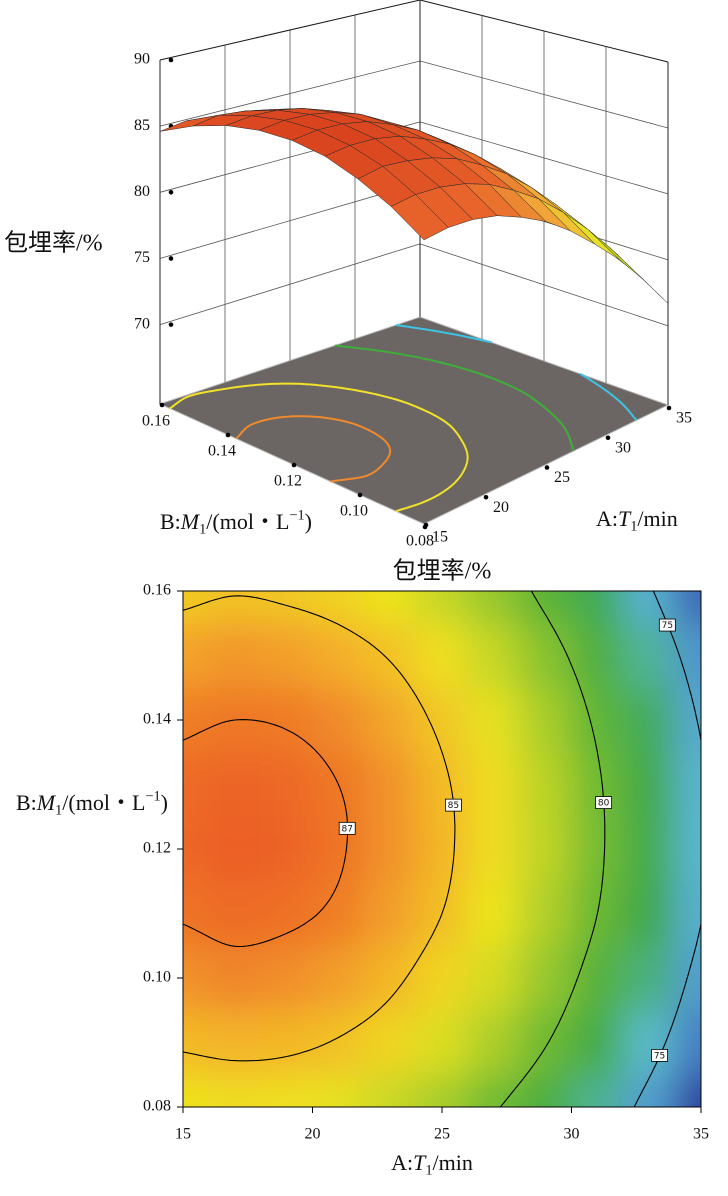  I want to click on x-tick-label: 25, so click(562, 477).